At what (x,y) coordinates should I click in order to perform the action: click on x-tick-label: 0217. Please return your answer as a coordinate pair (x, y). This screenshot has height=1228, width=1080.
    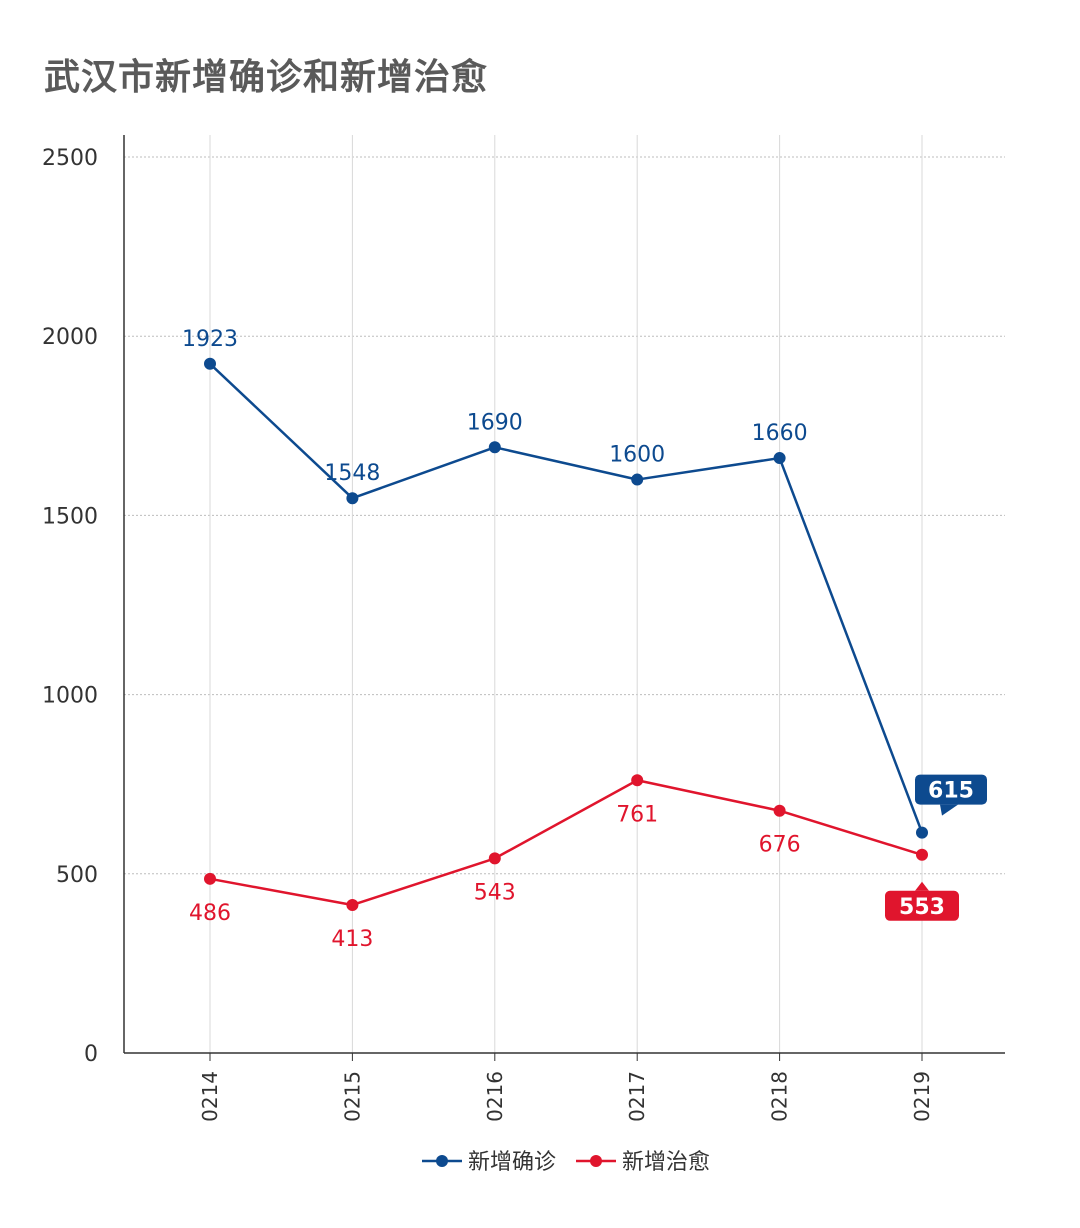
    Looking at the image, I should click on (637, 1096).